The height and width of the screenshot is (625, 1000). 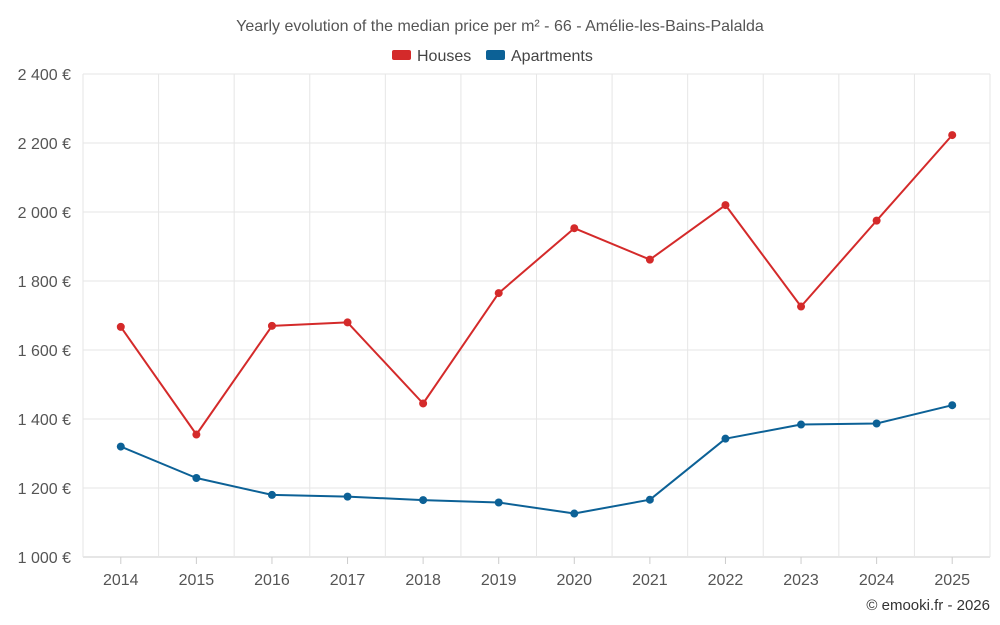 I want to click on x-tick-label: 2025, so click(x=952, y=580).